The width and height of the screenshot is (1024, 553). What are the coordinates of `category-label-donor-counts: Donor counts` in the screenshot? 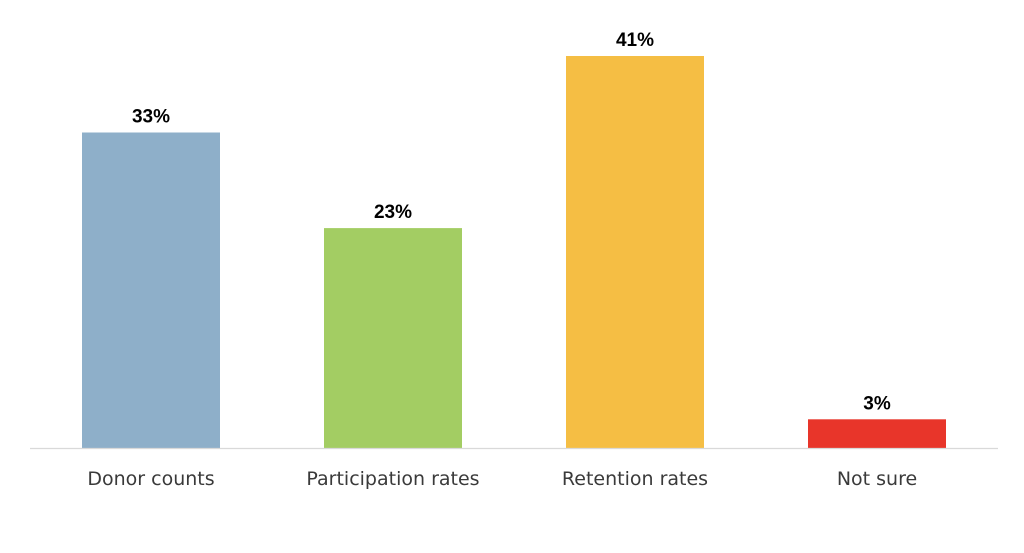 It's located at (150, 479).